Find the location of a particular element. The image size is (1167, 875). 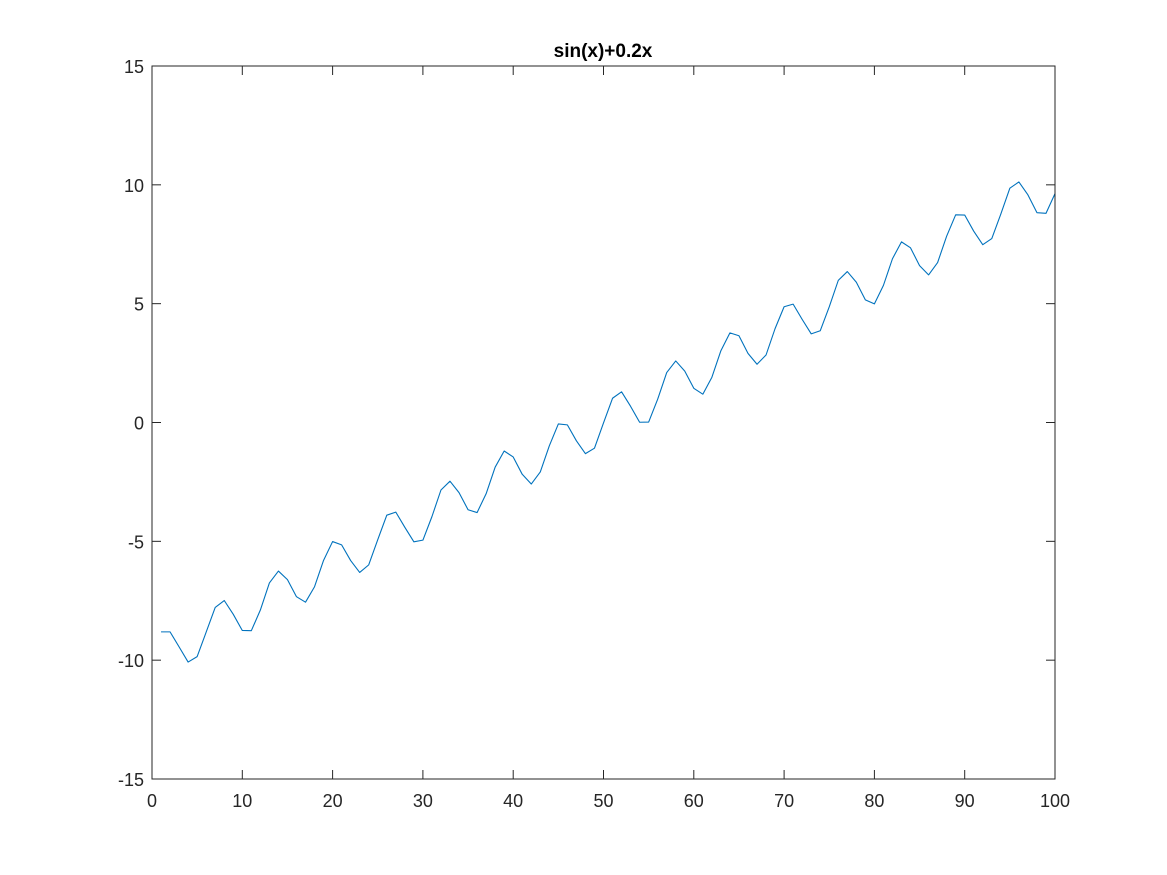

x-tick-label: 80 is located at coordinates (874, 801).